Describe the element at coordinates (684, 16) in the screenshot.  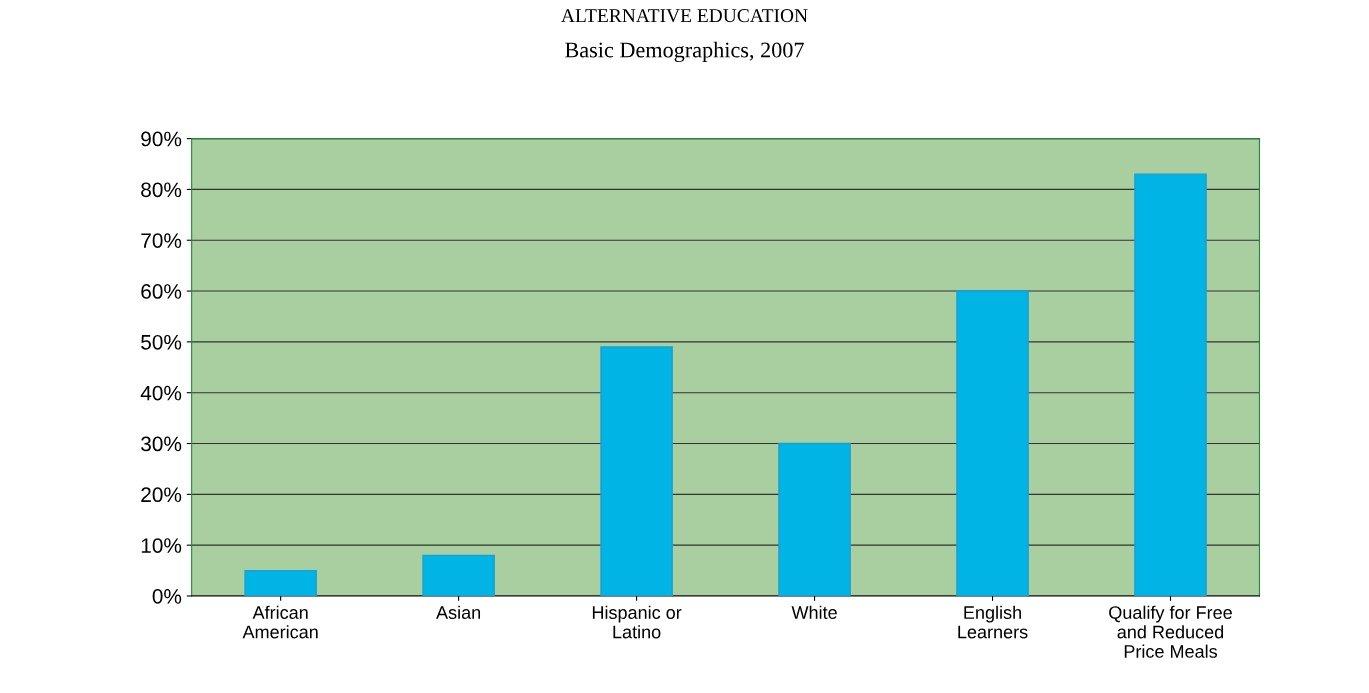
I see `chart-title: ALTERNATIVE EDUCATION` at that location.